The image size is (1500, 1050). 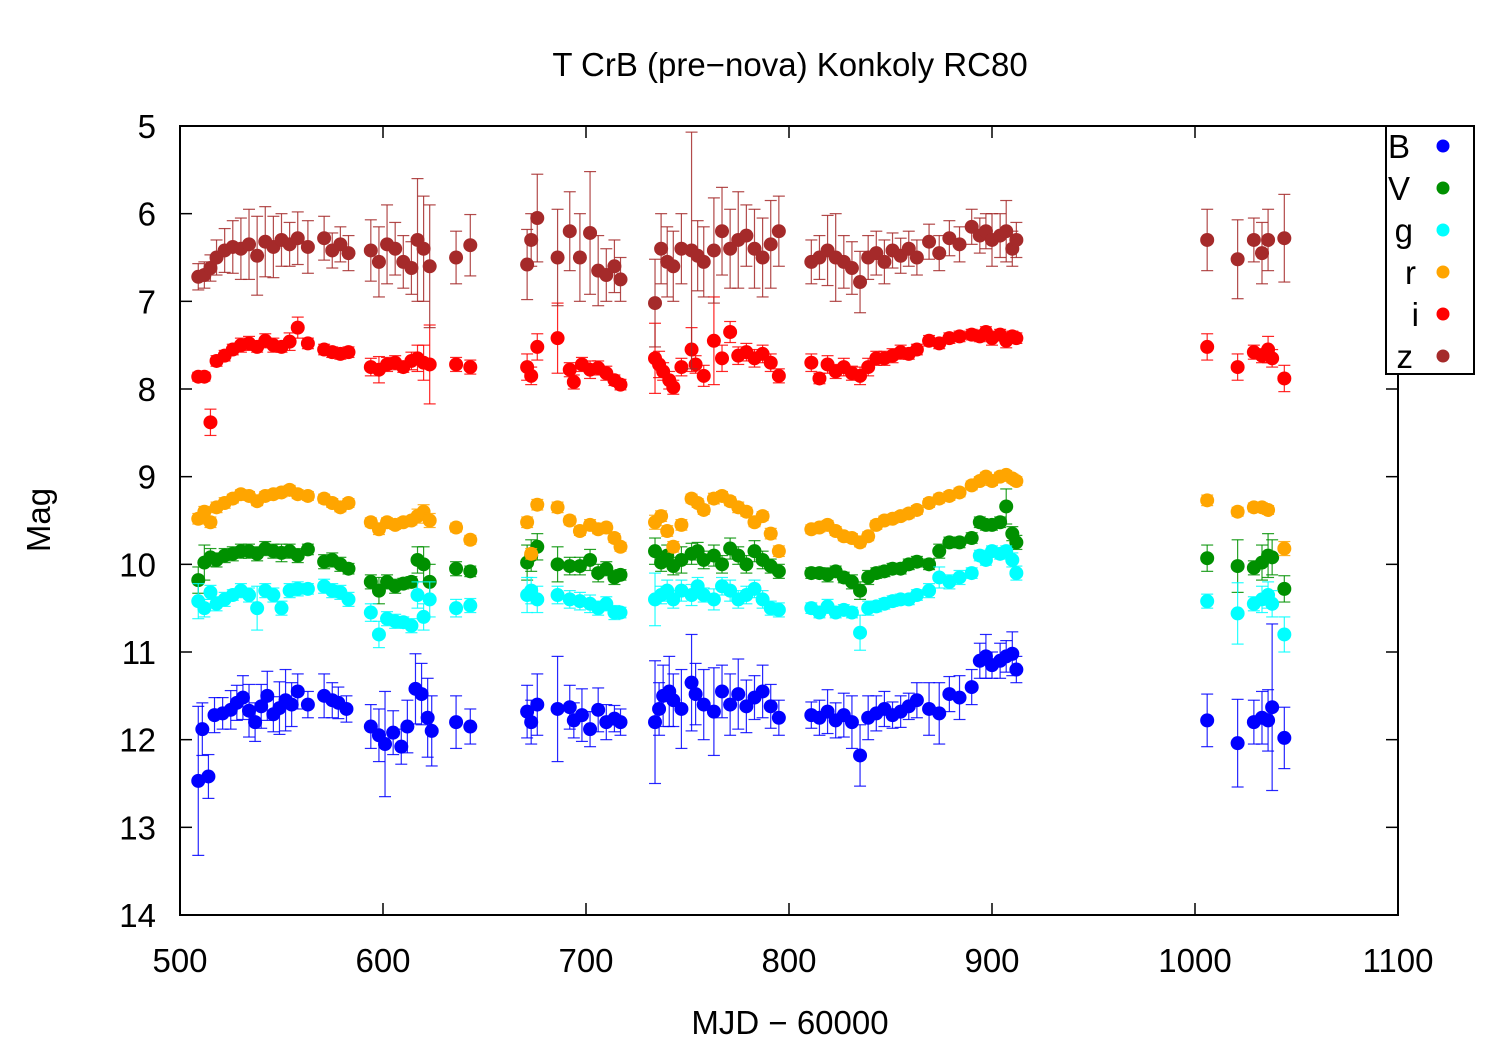 I want to click on x-axis-title: MJD − 60000, so click(x=789, y=1022).